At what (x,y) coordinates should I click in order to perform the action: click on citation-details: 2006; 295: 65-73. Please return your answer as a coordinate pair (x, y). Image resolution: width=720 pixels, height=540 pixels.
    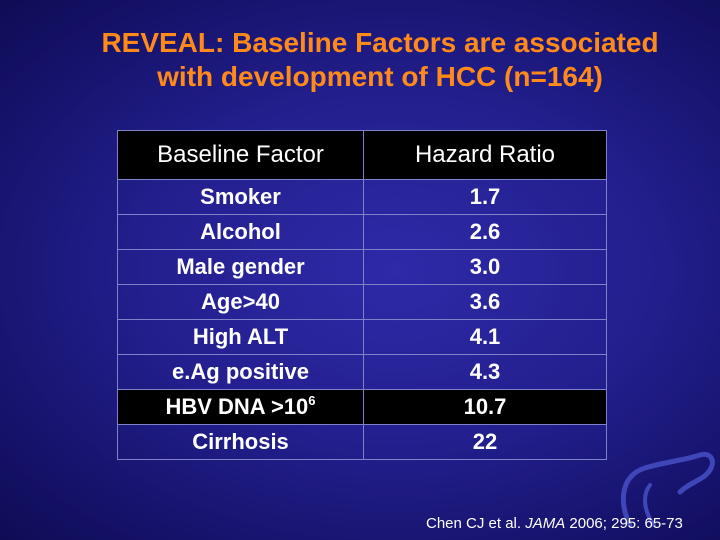
    Looking at the image, I should click on (626, 523).